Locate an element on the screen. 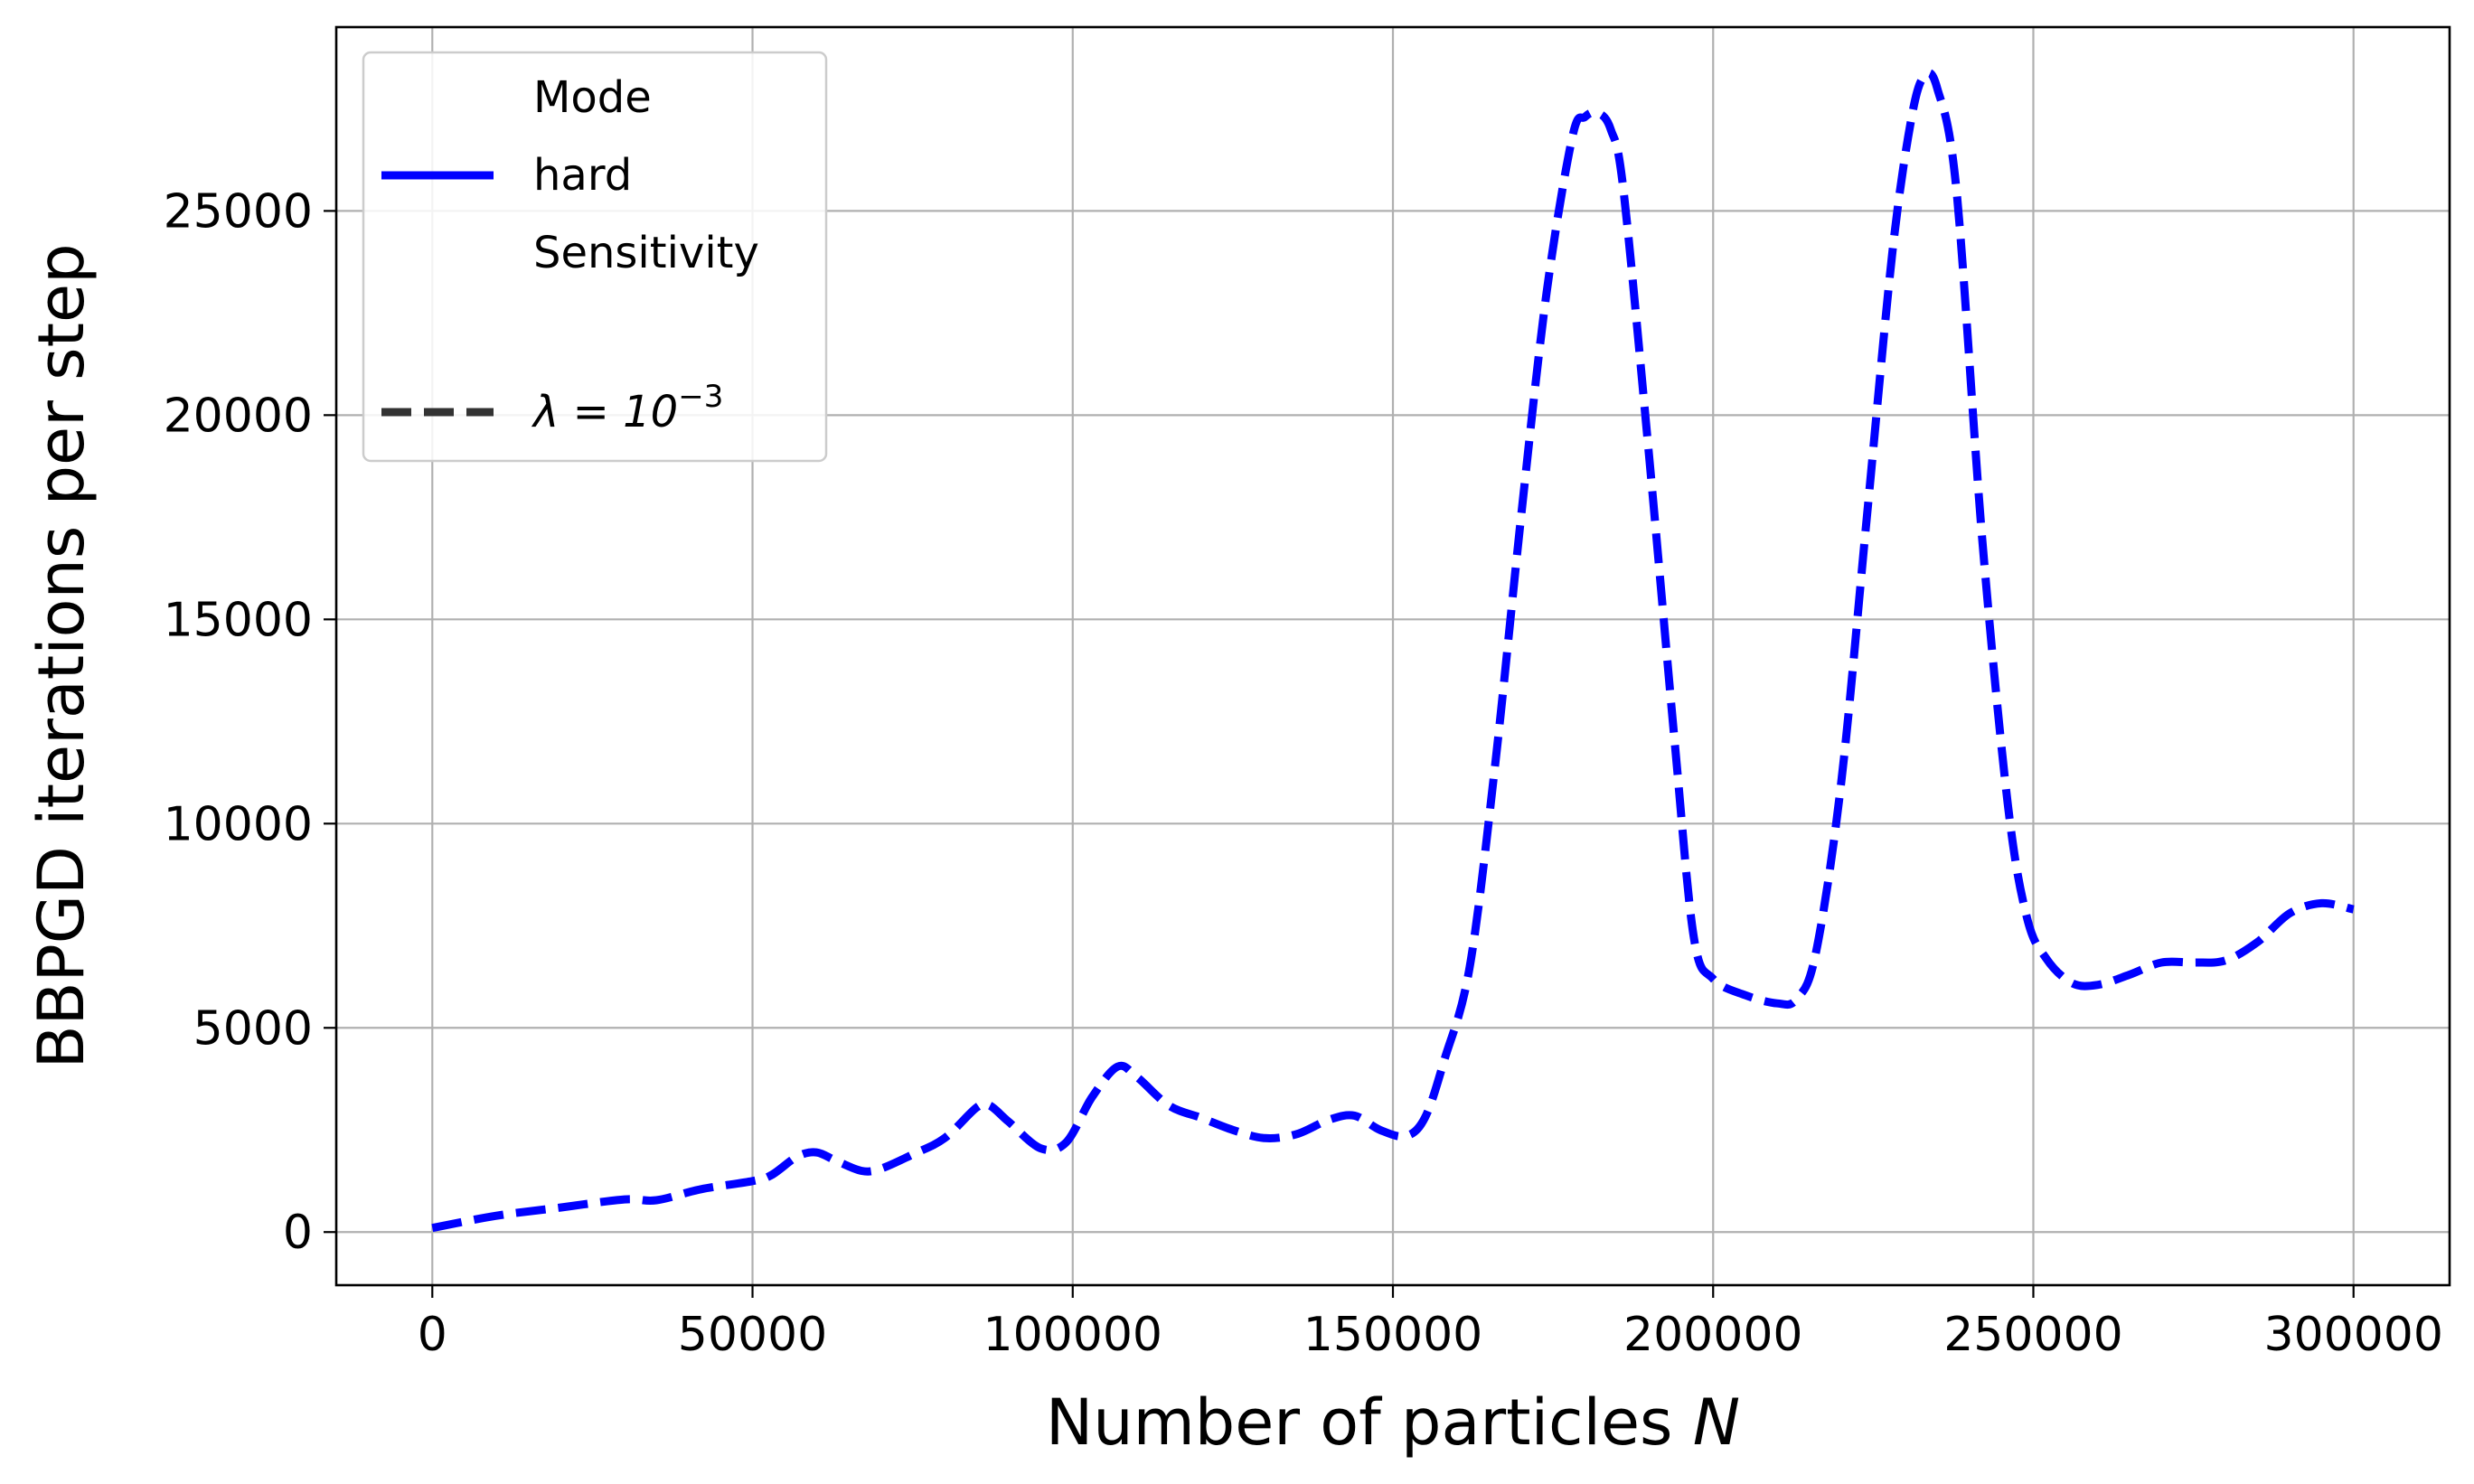 The height and width of the screenshot is (1484, 2474). y-tick-label: 5000 is located at coordinates (253, 1028).